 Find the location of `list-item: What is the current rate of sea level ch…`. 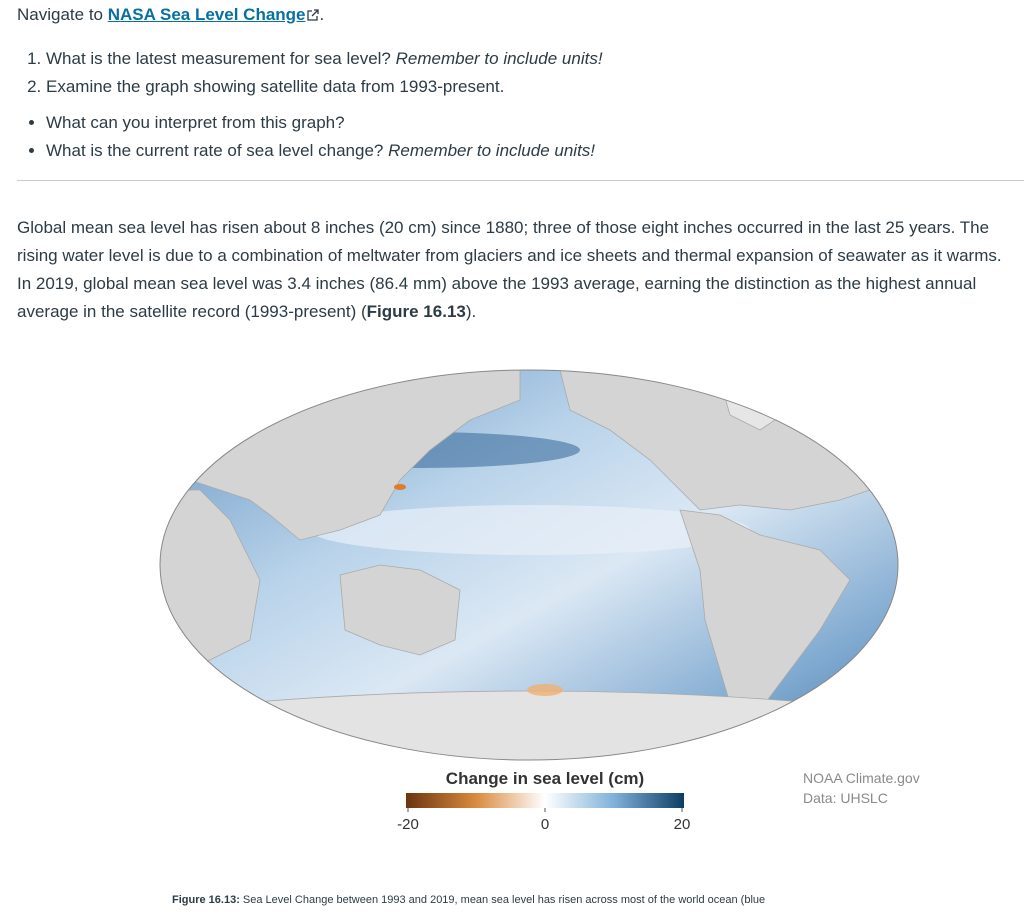

list-item: What is the current rate of sea level ch… is located at coordinates (320, 151).